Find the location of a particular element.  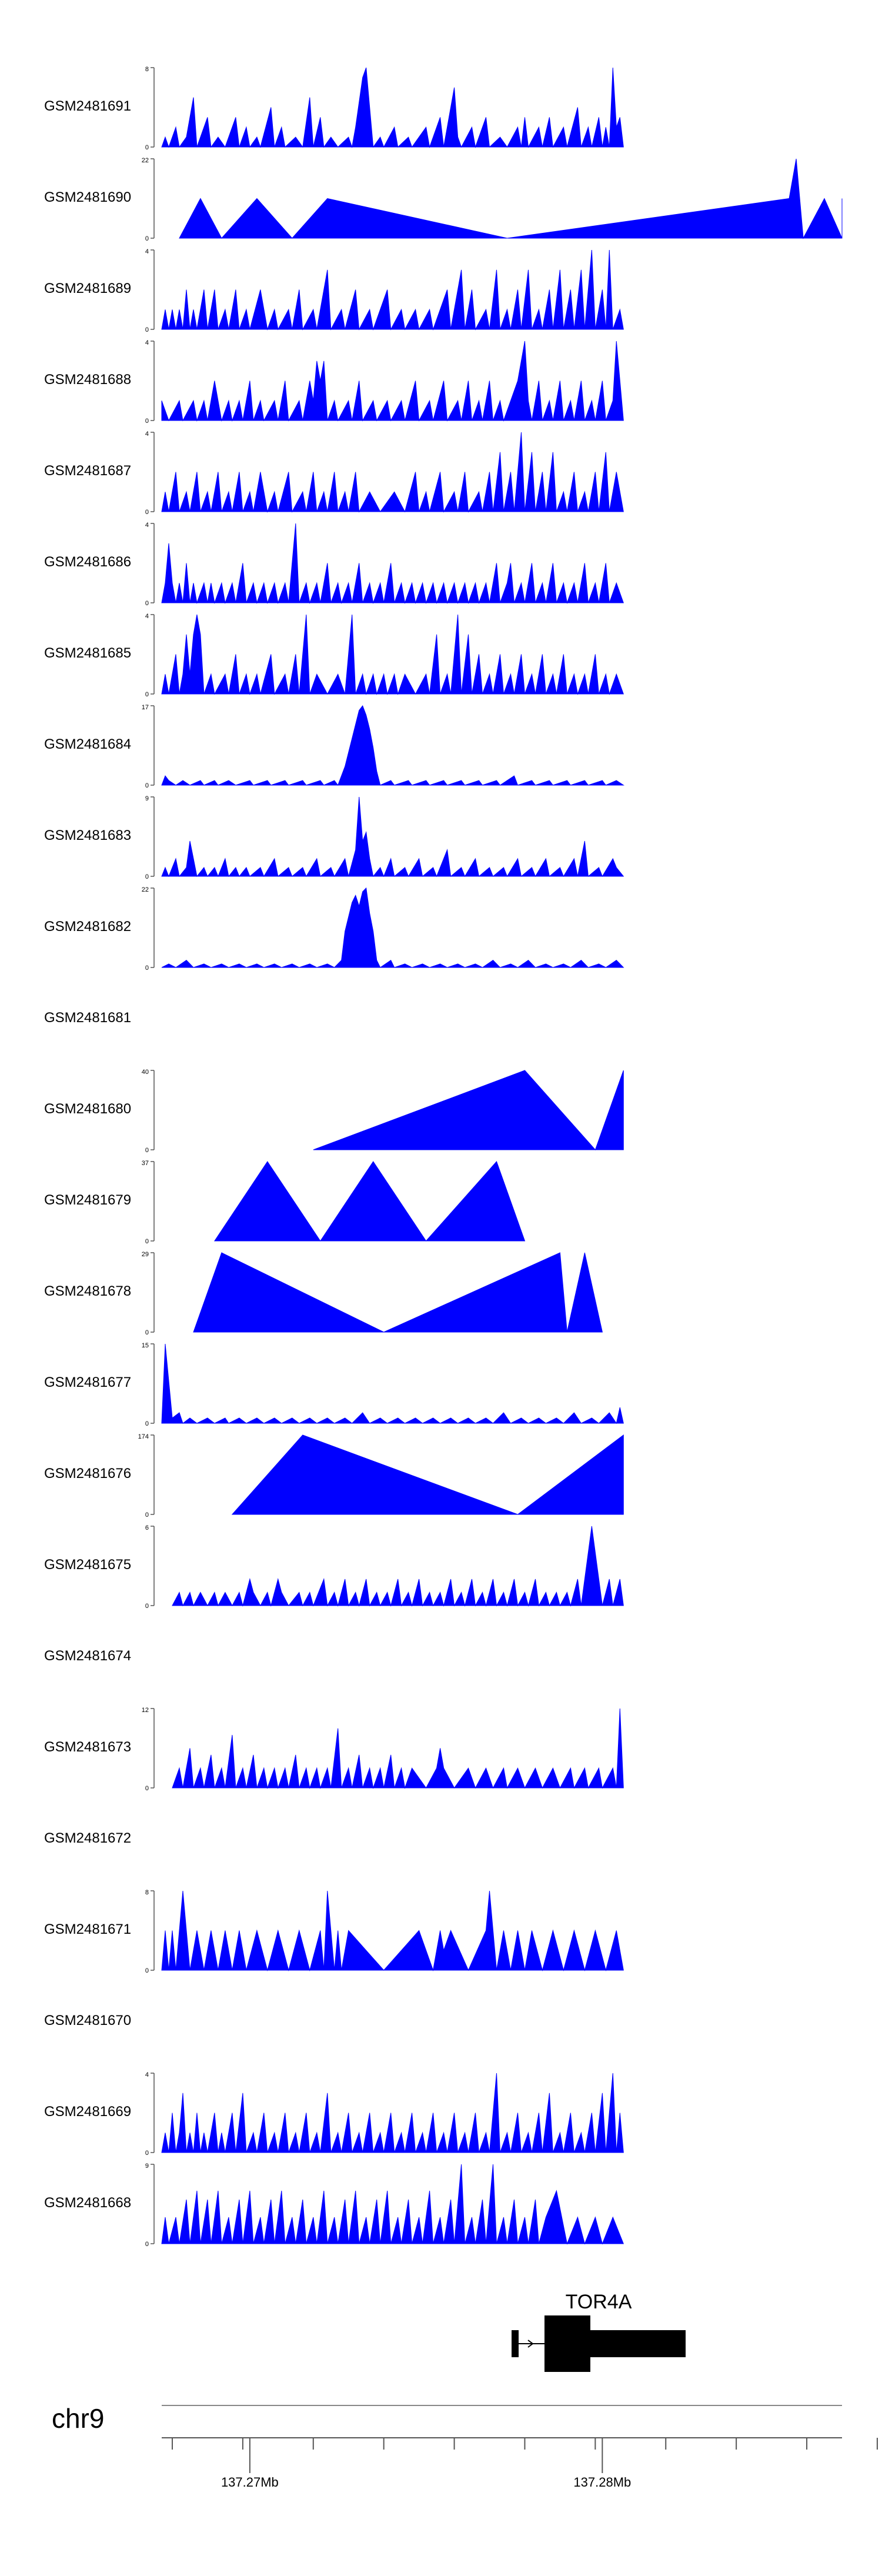

track-label: GSM2481676 is located at coordinates (87, 1473).